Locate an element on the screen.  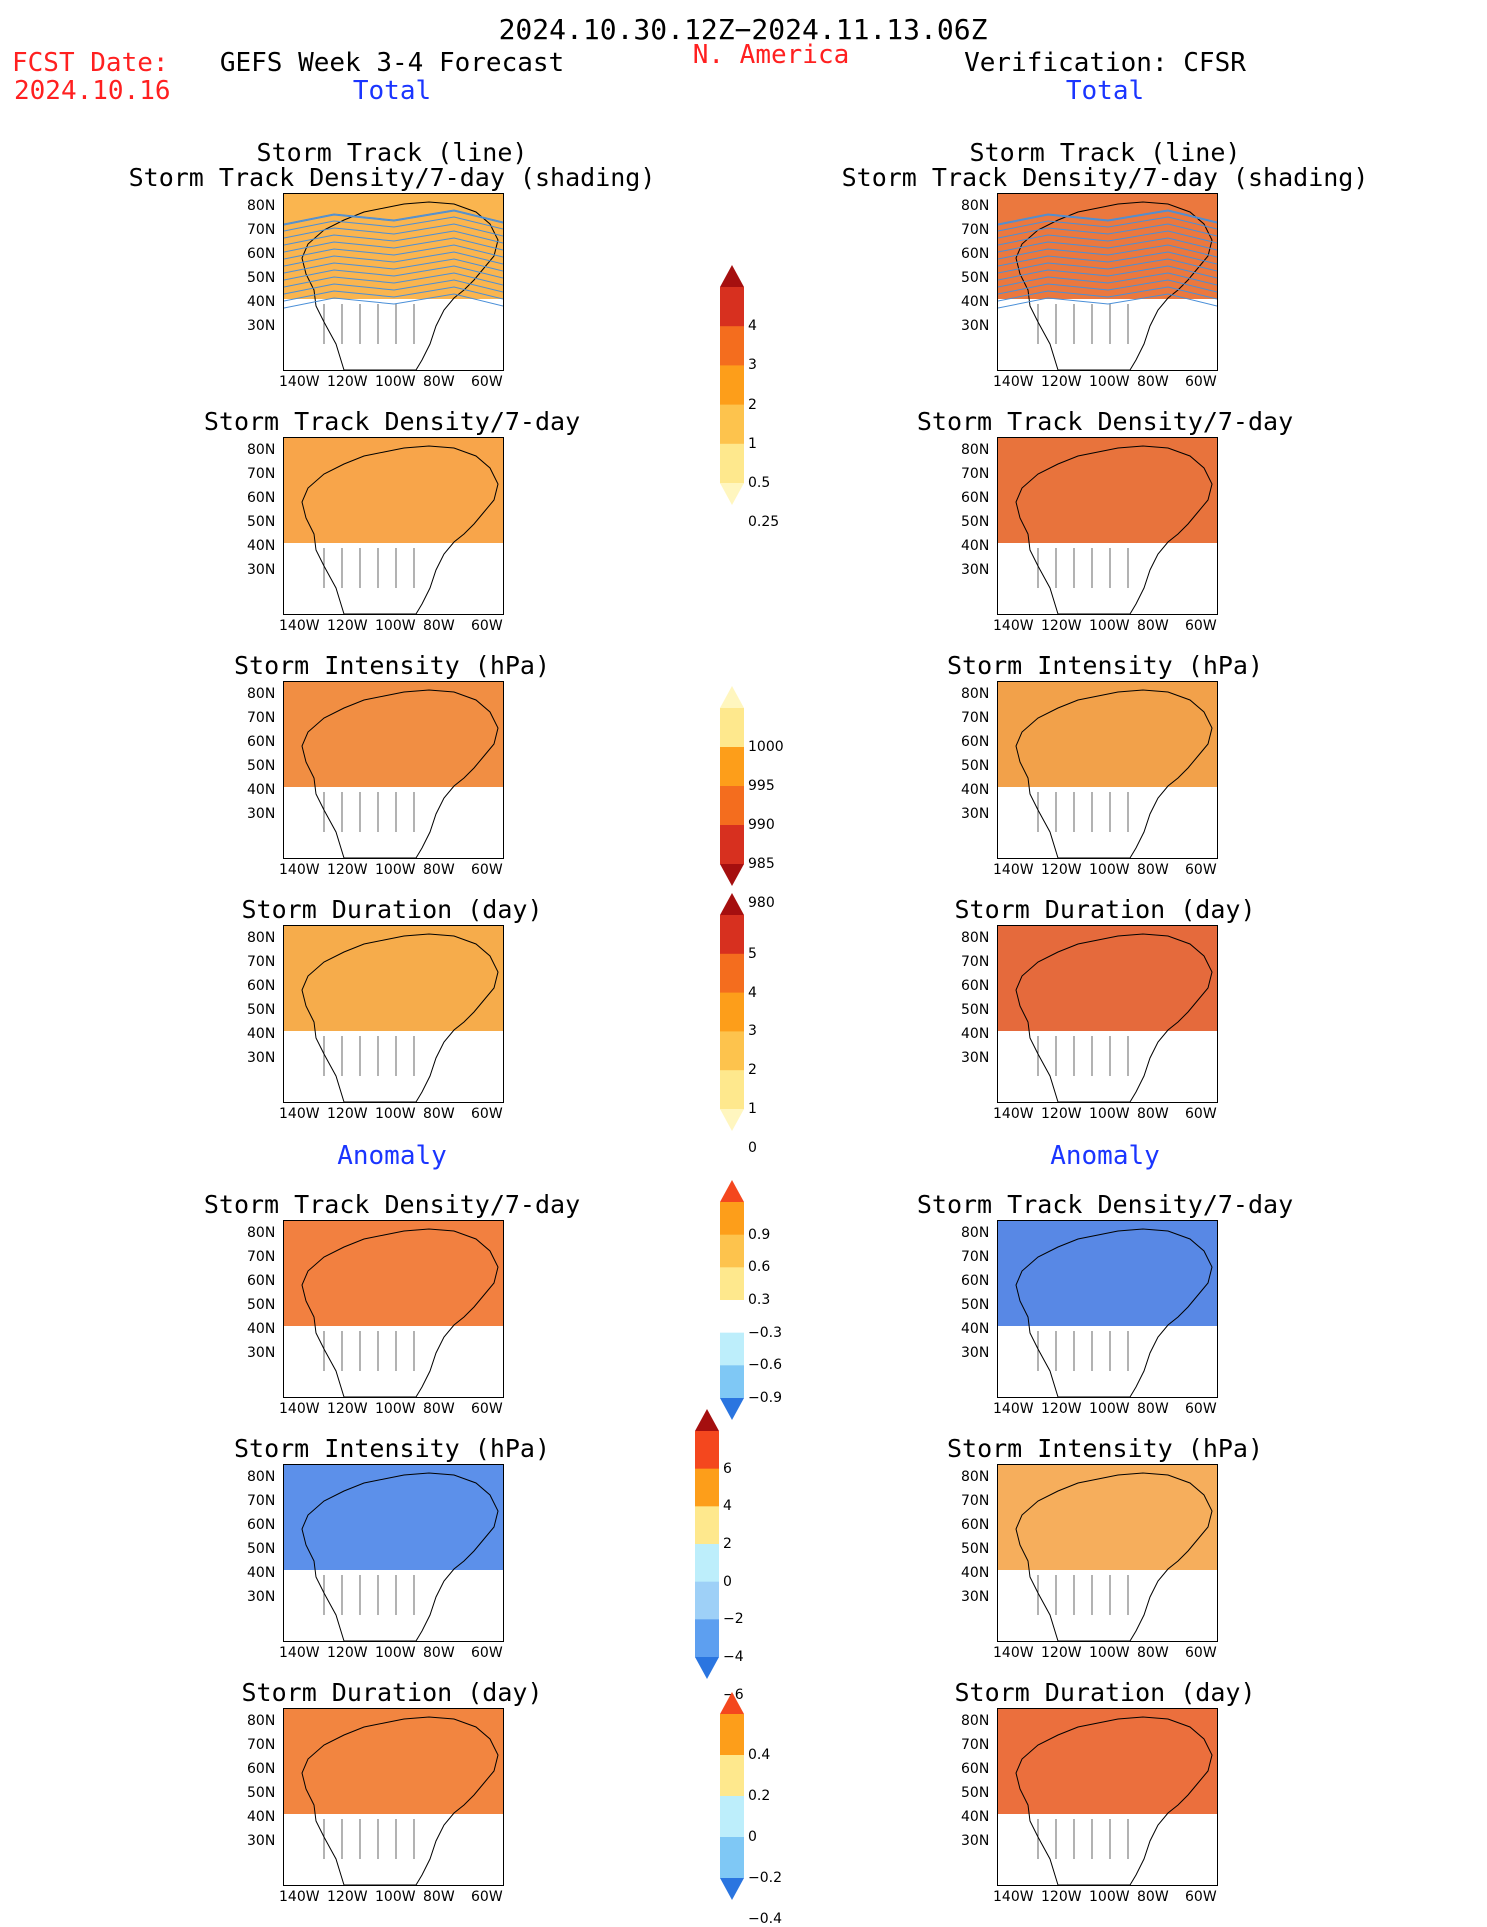
total-left-label: Total is located at coordinates (392, 91).